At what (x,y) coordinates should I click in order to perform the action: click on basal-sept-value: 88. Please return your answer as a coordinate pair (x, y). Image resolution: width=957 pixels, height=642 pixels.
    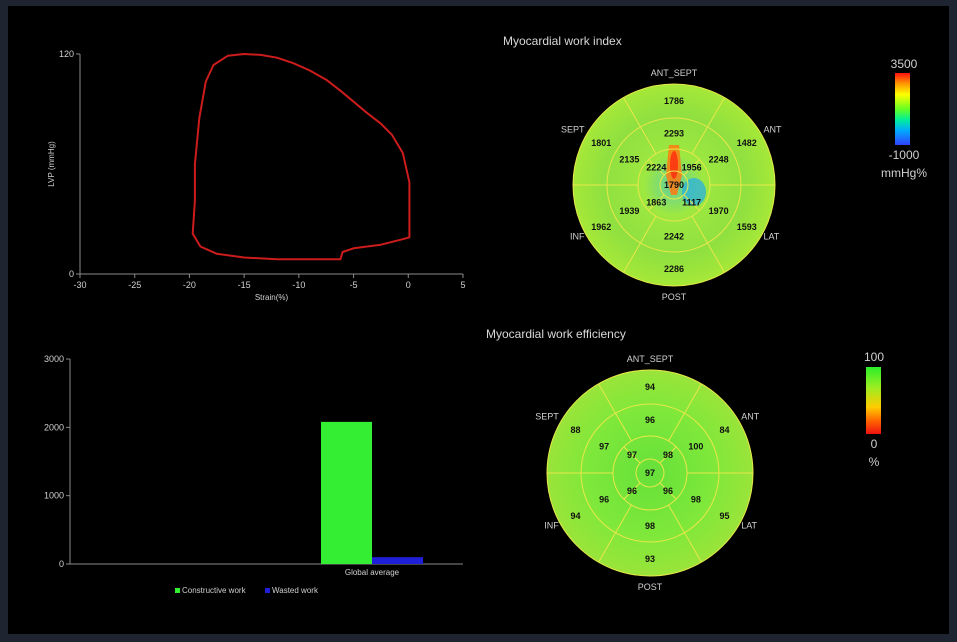
    Looking at the image, I should click on (576, 430).